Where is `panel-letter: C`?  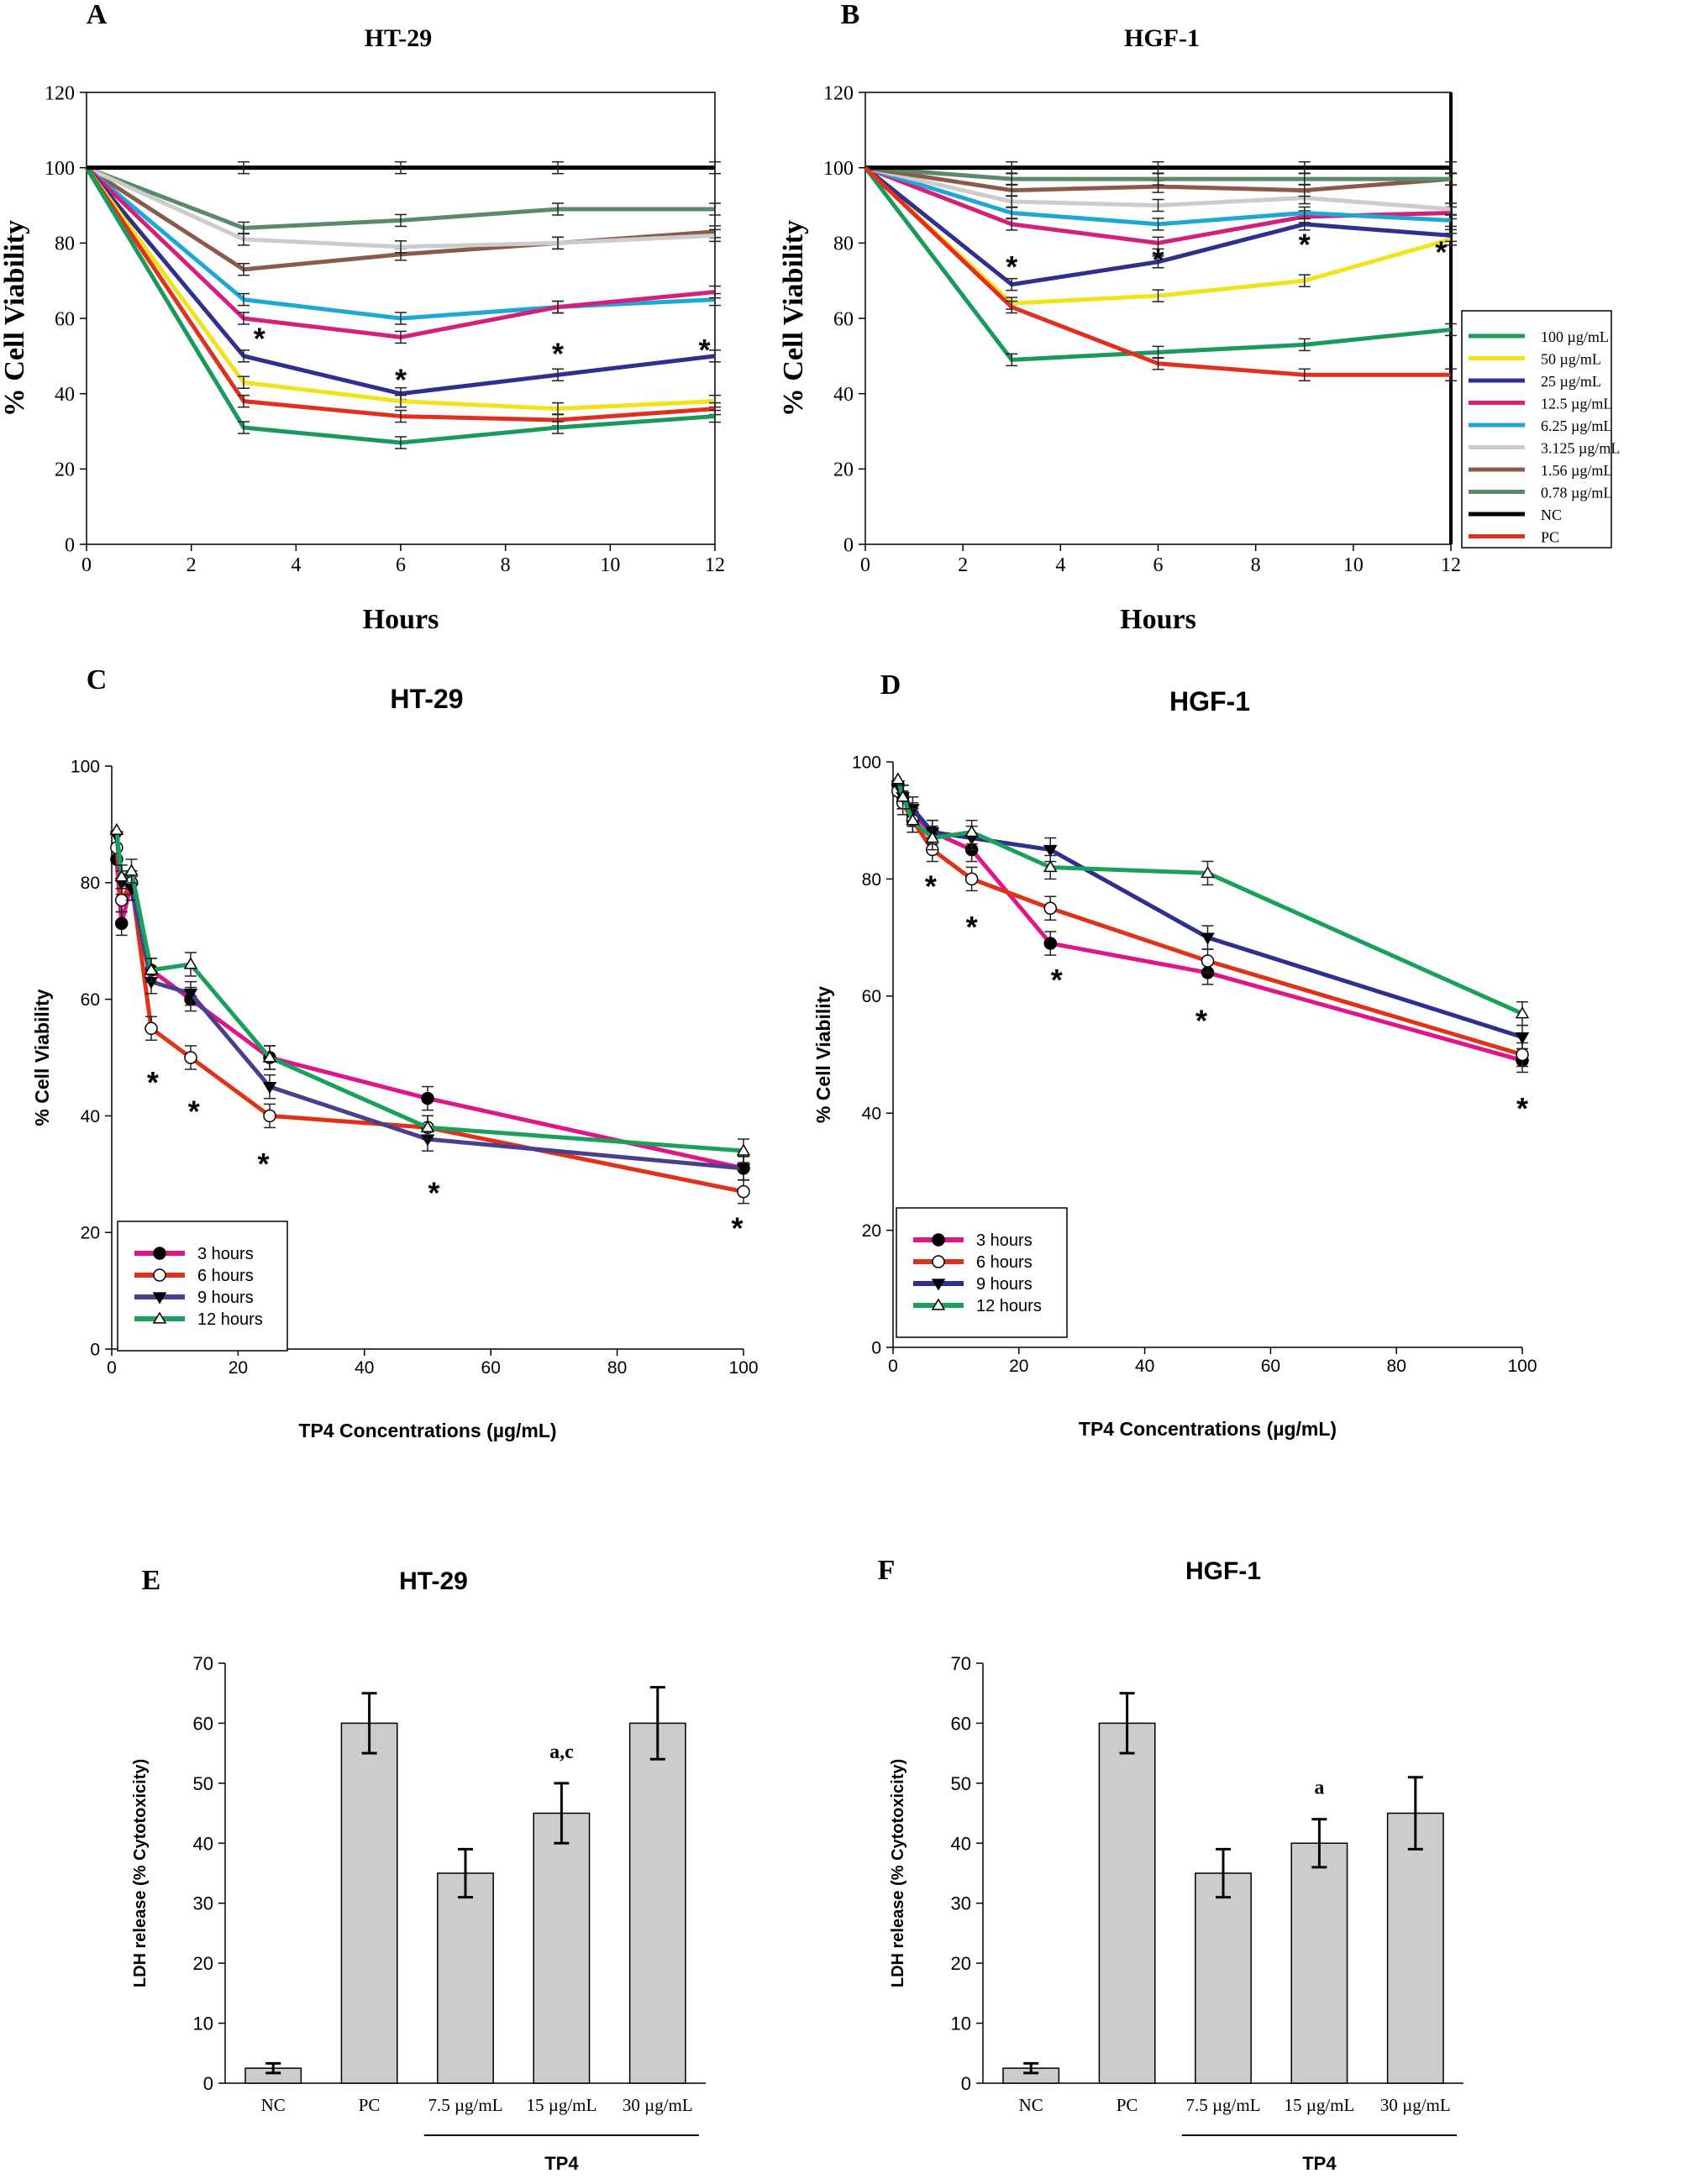
panel-letter: C is located at coordinates (98, 680).